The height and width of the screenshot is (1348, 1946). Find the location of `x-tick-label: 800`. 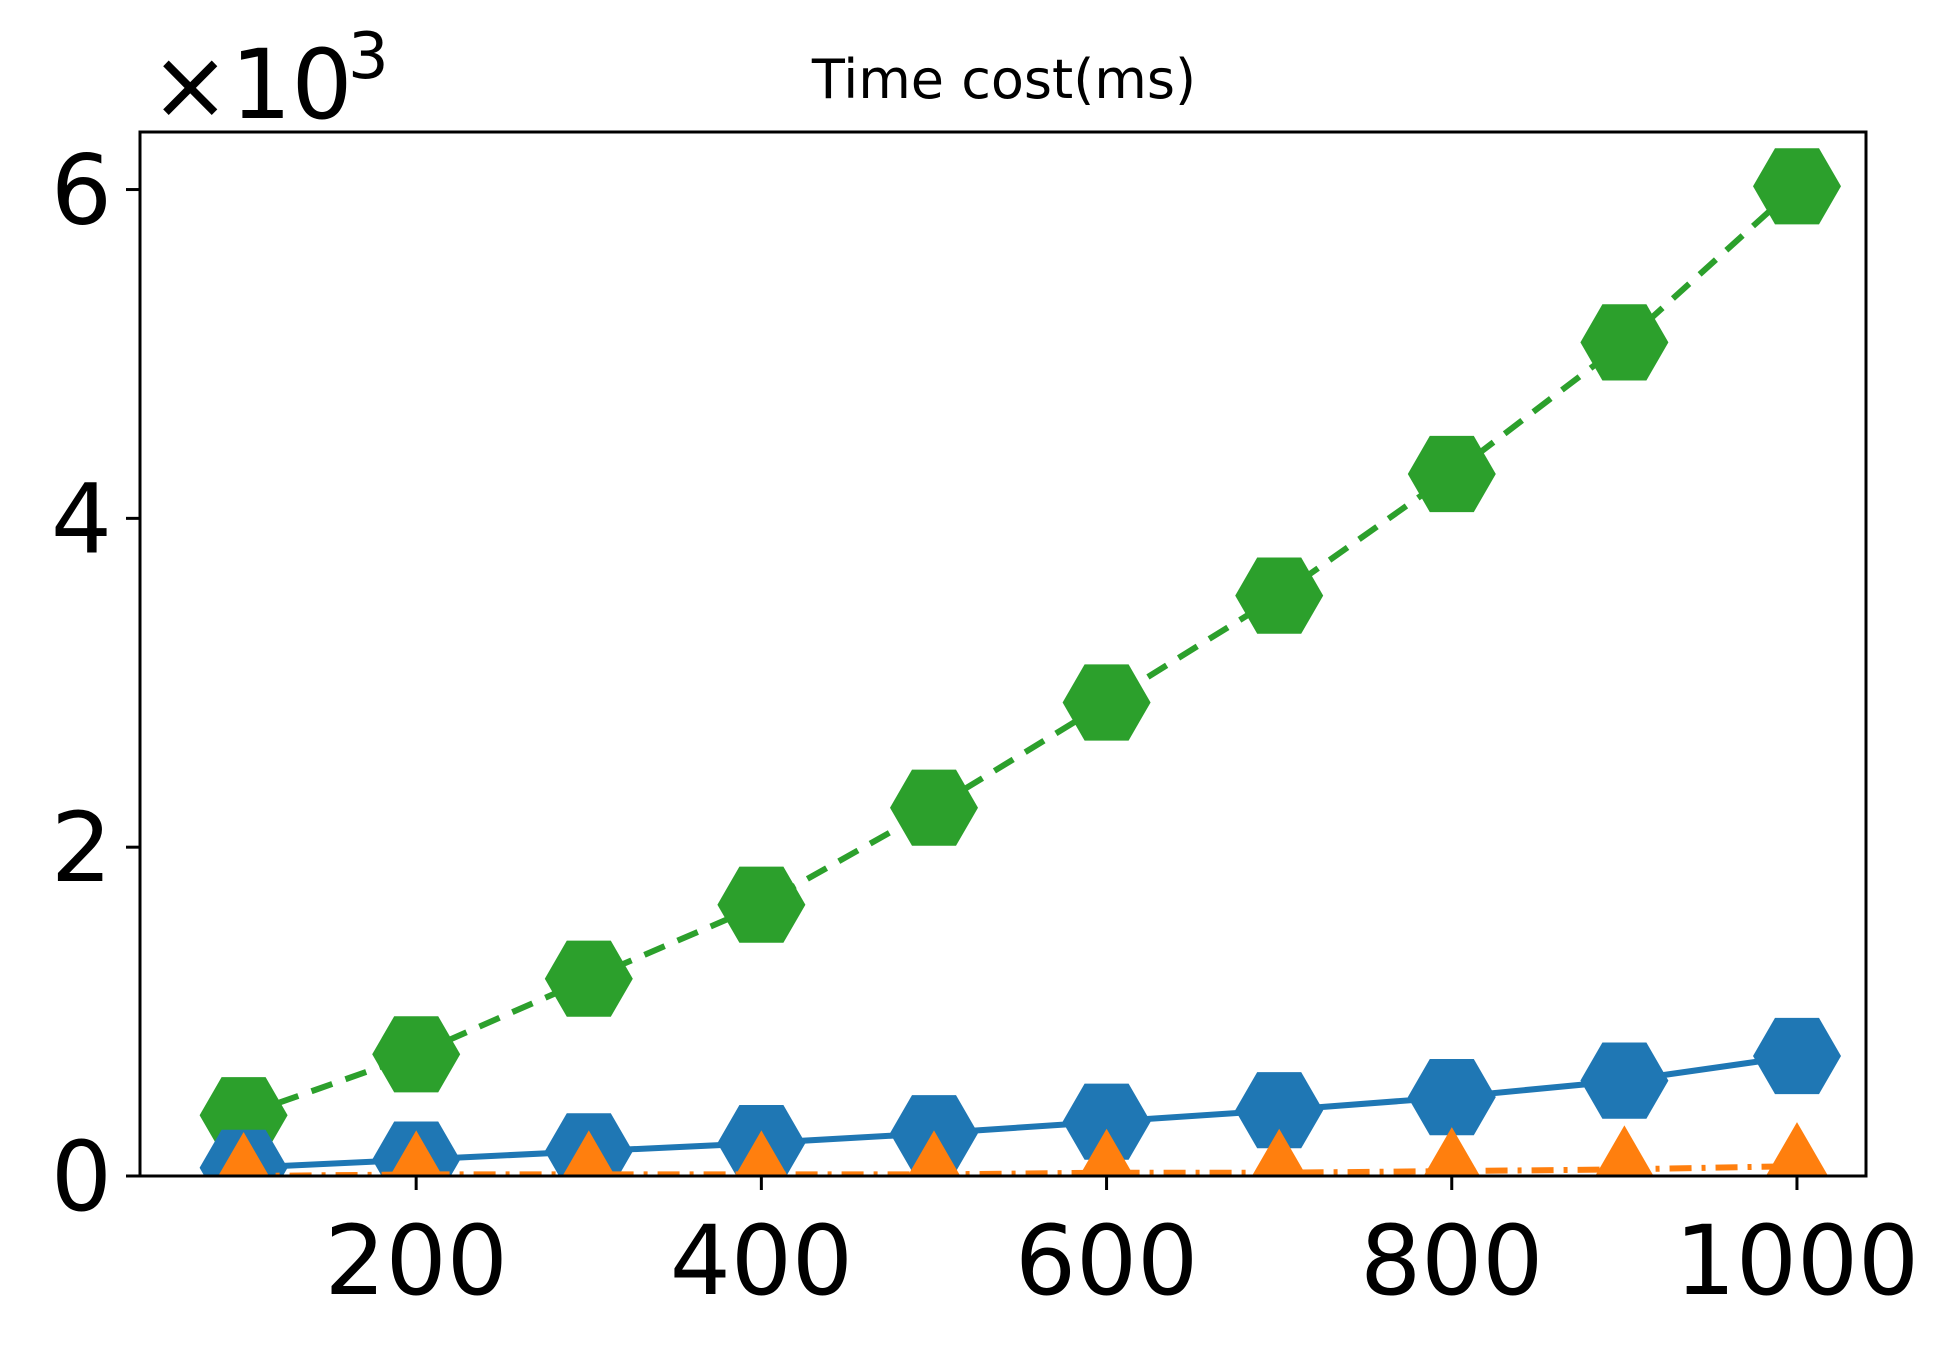

x-tick-label: 800 is located at coordinates (1451, 1261).